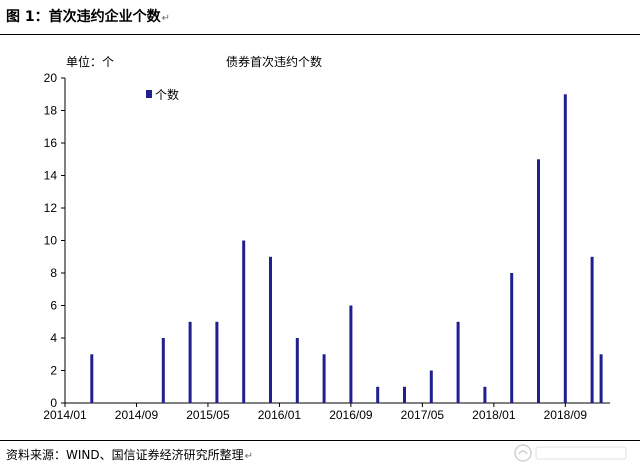 The width and height of the screenshot is (640, 467). I want to click on y-axis: 0 2 4 6 8 10 12 14 16 18 20, so click(55, 240).